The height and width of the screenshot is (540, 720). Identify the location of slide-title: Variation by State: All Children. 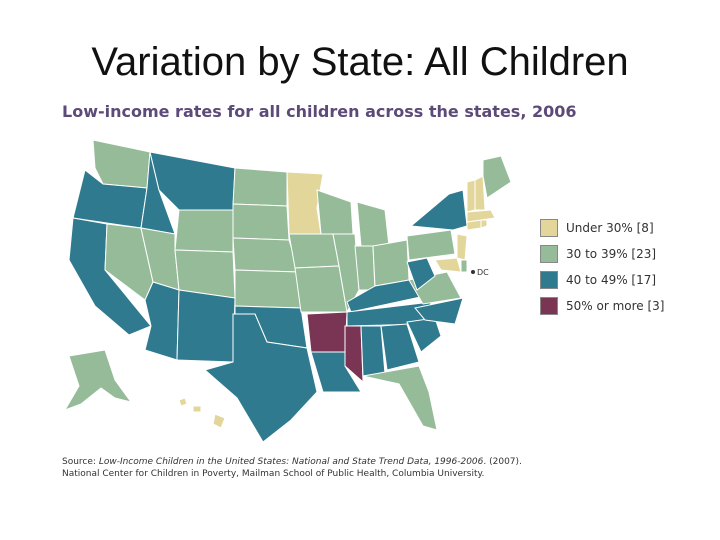
(360, 62).